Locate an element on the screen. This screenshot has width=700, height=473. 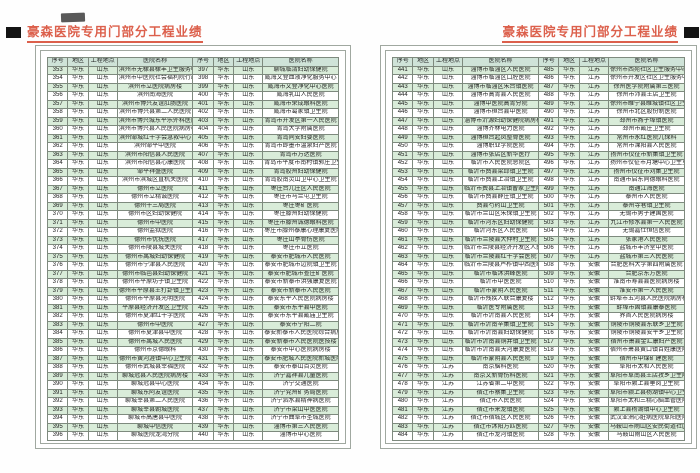
table-row: 457 华东 山东 费县芍药山卫生院 501 华东 江苏 泰州寺巷镇卫生院 is located at coordinates (538, 206).